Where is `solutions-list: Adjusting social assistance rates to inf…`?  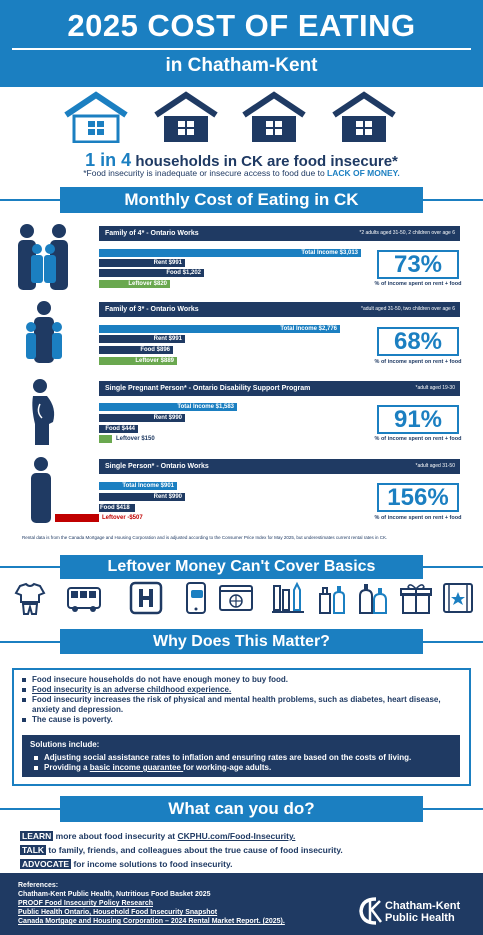 solutions-list: Adjusting social assistance rates to inf… is located at coordinates (244, 763).